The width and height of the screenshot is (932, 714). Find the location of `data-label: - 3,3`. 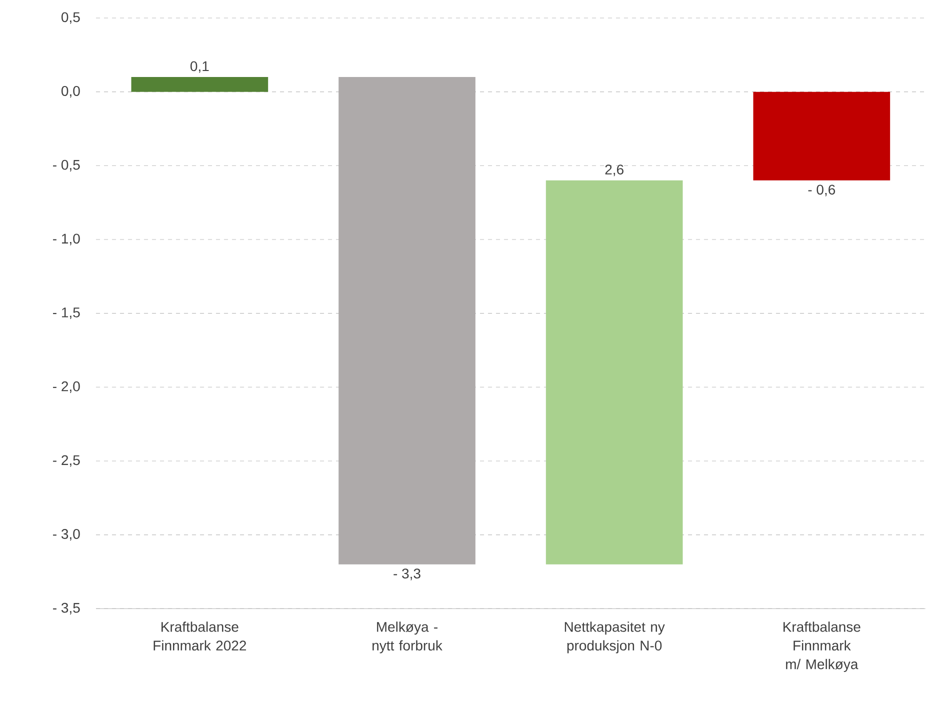

data-label: - 3,3 is located at coordinates (407, 574).